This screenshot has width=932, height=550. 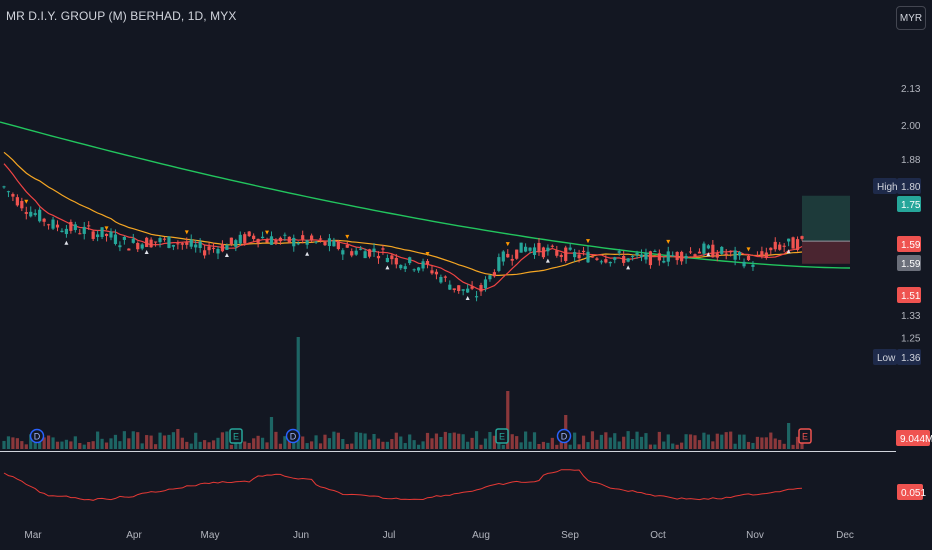 I want to click on oscillator-value-text: 0.051, so click(x=913, y=493).